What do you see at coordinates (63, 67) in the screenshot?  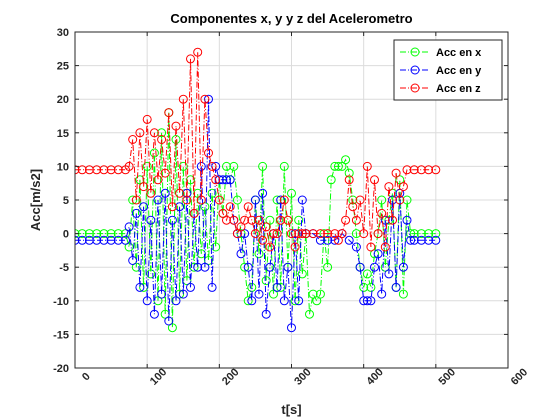 I see `y-tick-label: 25` at bounding box center [63, 67].